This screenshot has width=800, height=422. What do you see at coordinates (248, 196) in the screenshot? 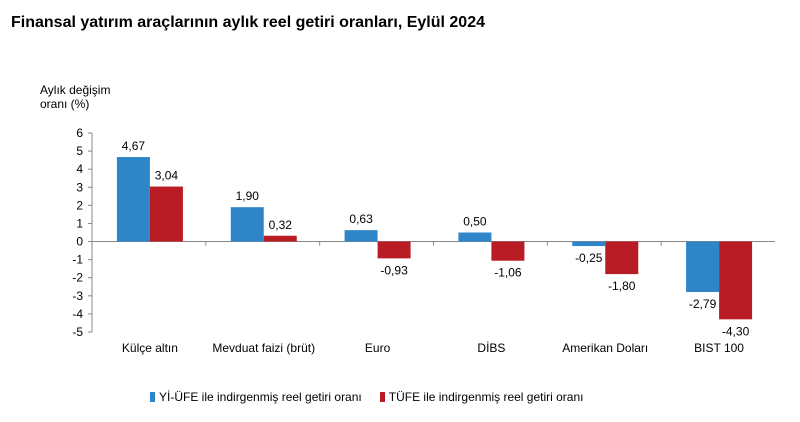
I see `data-label: 1,90` at bounding box center [248, 196].